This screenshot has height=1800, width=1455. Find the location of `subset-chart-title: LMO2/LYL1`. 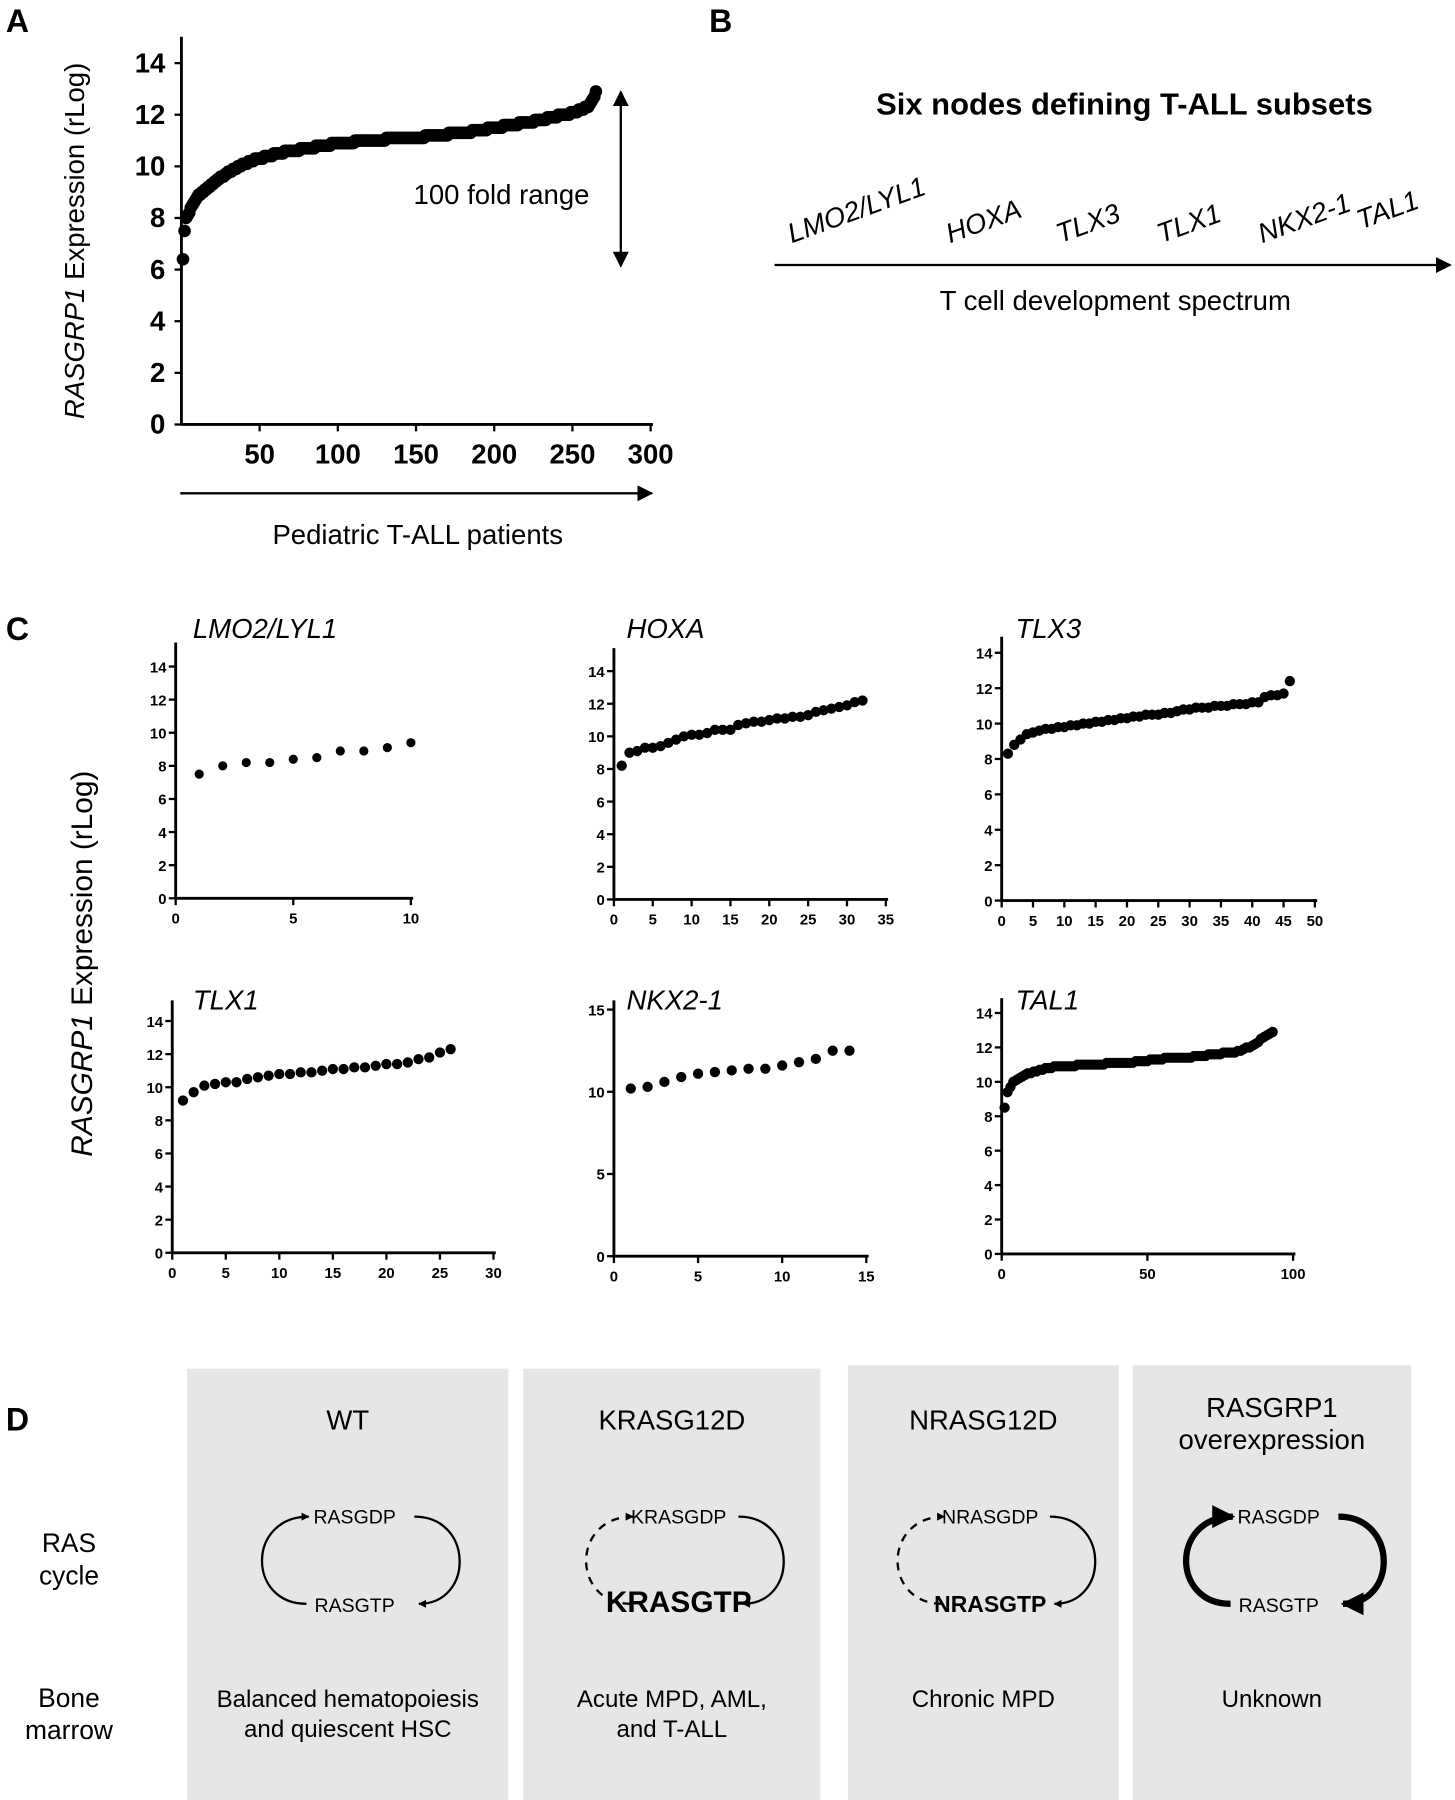

subset-chart-title: LMO2/LYL1 is located at coordinates (265, 628).